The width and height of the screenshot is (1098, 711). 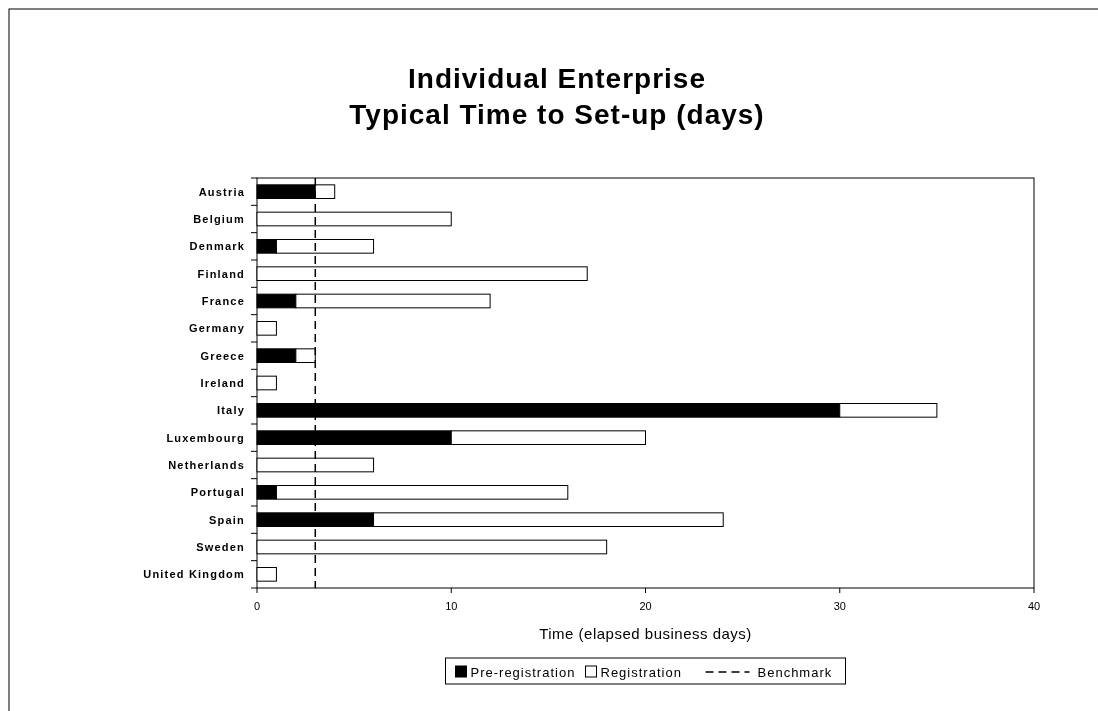 I want to click on y-tick-label: Finland, so click(x=221, y=273).